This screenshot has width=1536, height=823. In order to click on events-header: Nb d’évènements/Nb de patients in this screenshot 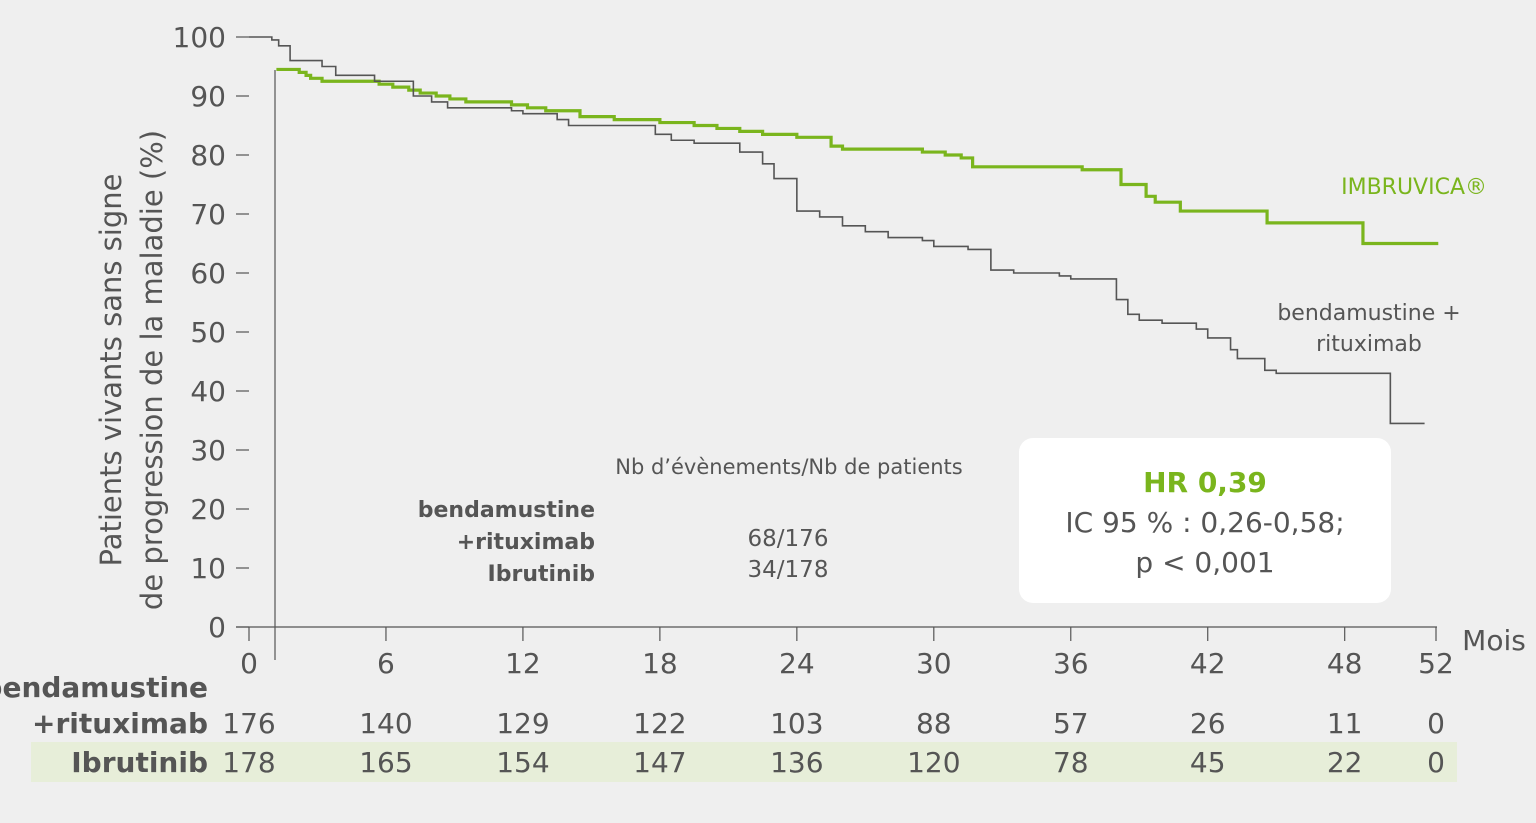, I will do `click(788, 467)`.